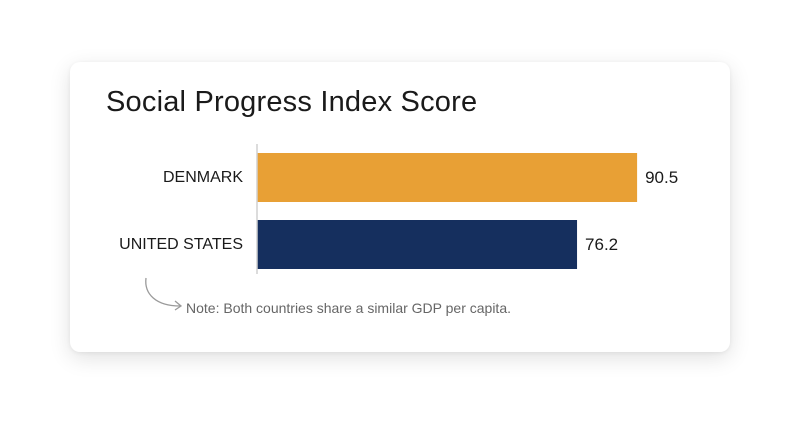 The height and width of the screenshot is (447, 800). Describe the element at coordinates (292, 102) in the screenshot. I see `chart-title: Social Progress Index Score` at that location.